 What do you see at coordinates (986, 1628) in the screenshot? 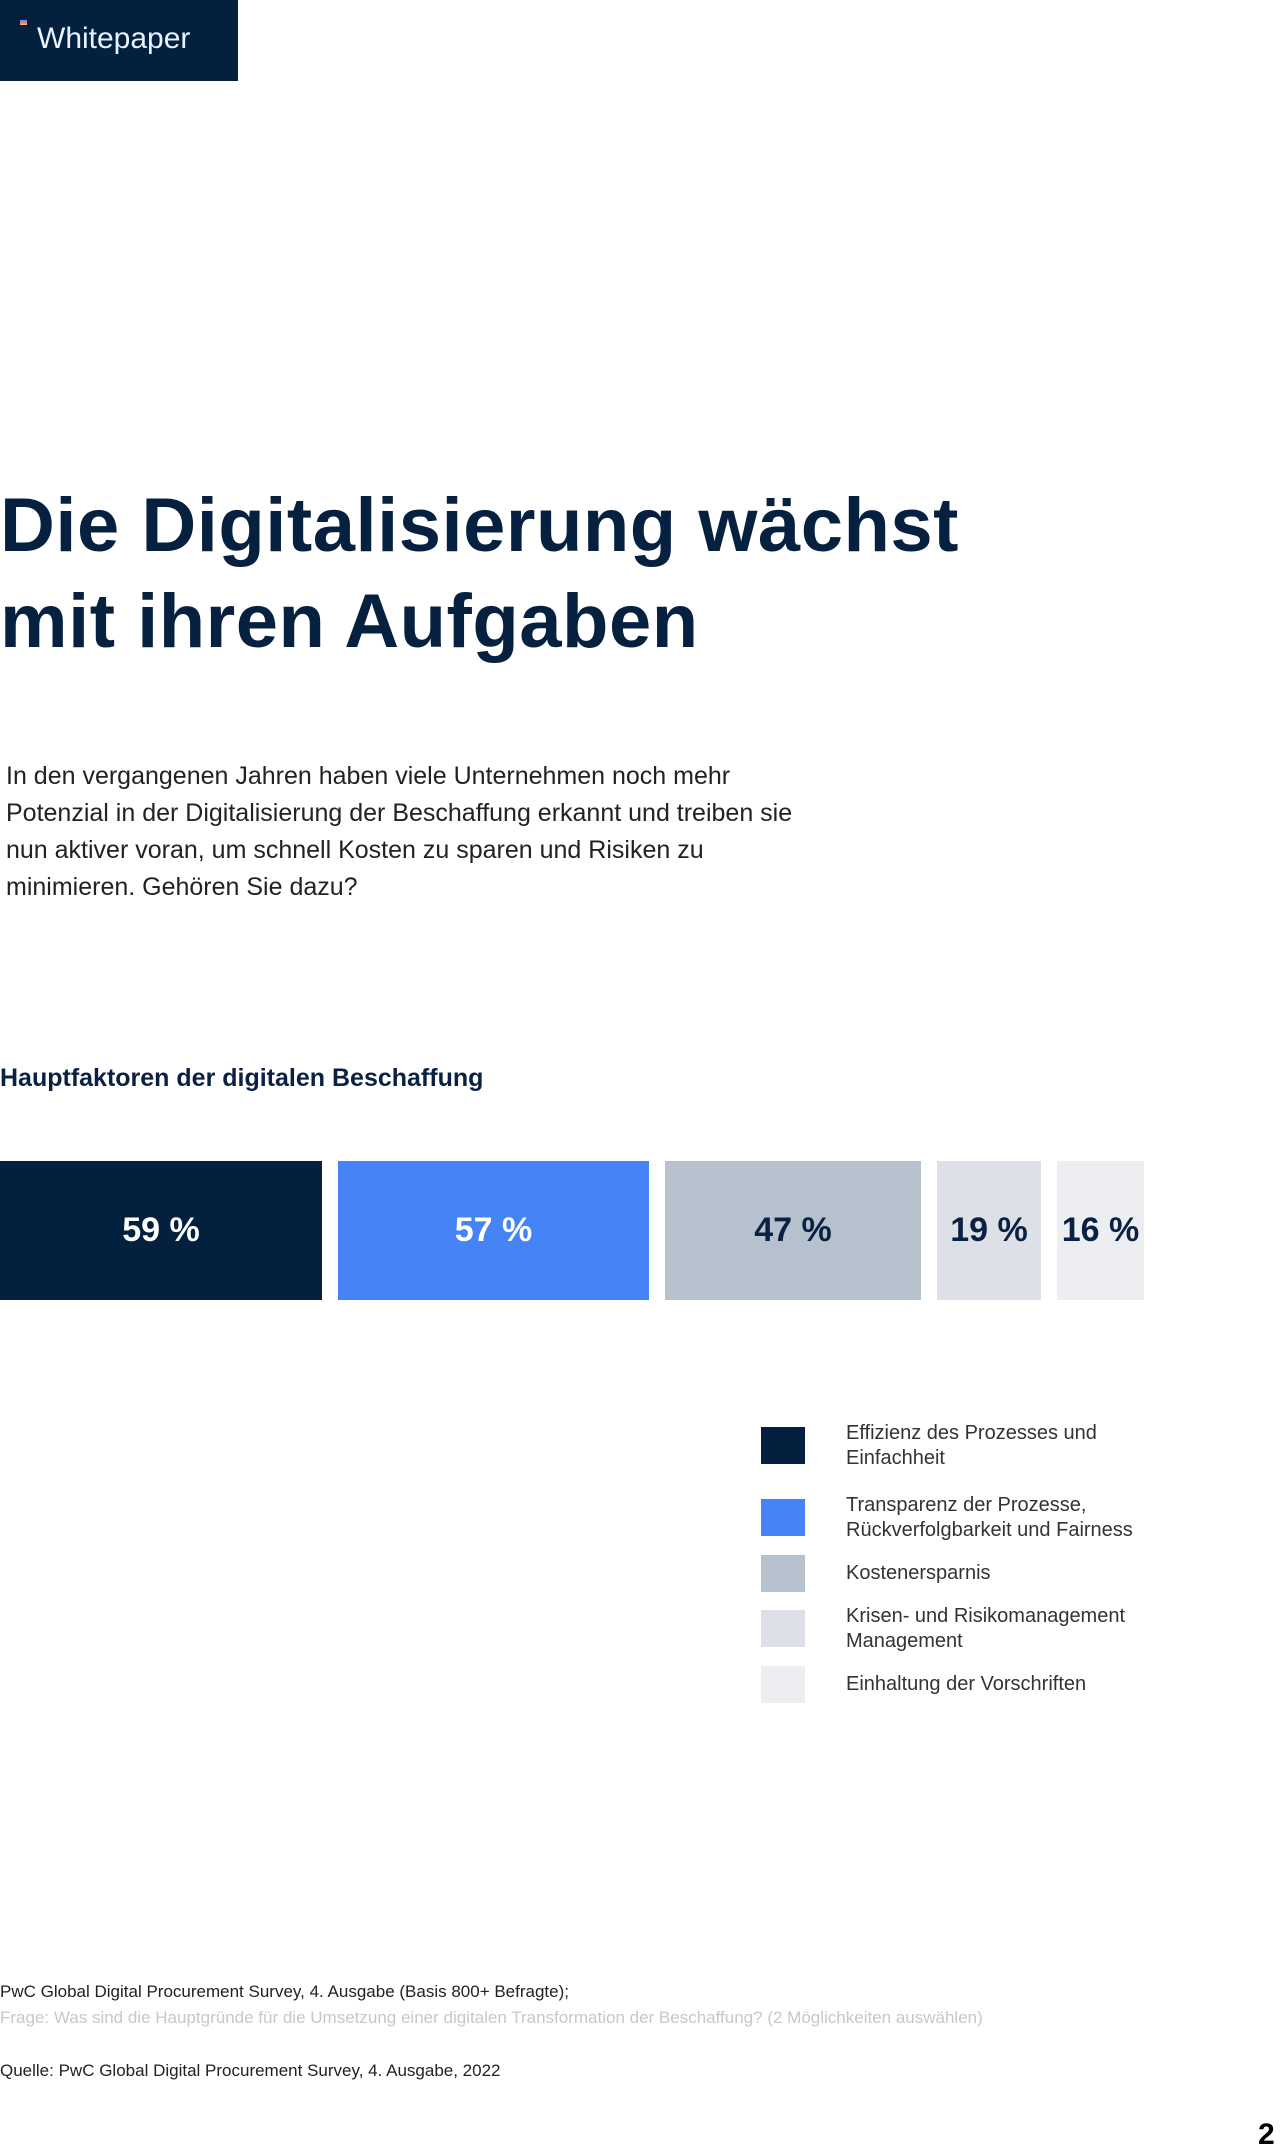
I see `legend-label: Krisen- und Risikomanagement Management` at bounding box center [986, 1628].